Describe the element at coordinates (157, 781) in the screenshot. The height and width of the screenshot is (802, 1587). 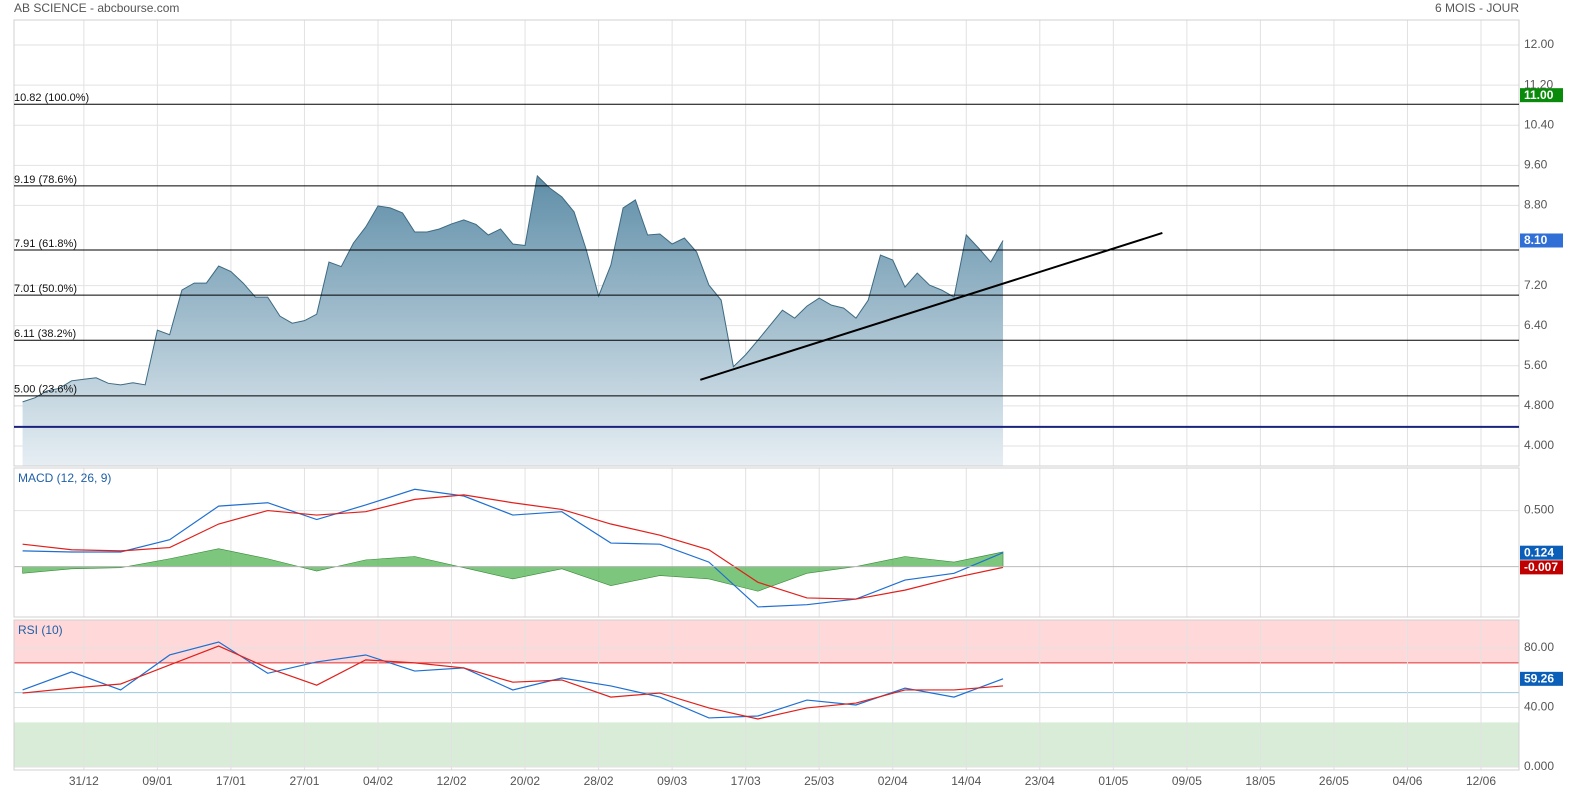
I see `x-tick-label: 09/01` at that location.